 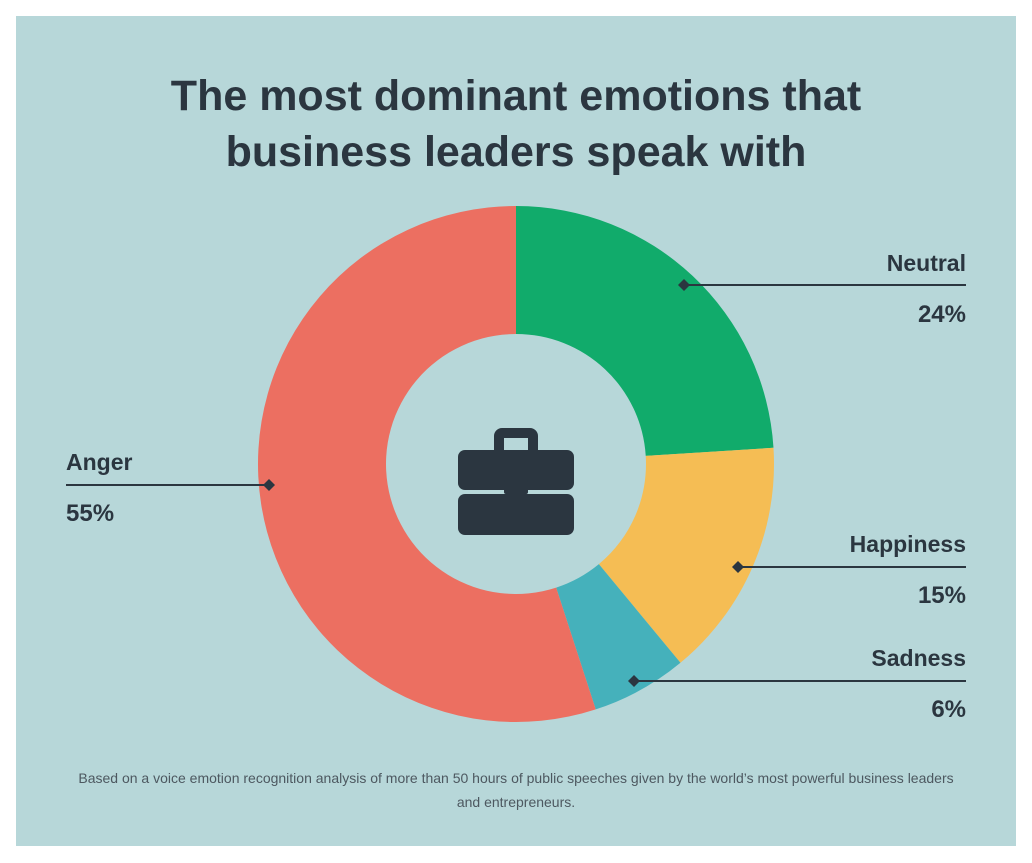 What do you see at coordinates (908, 544) in the screenshot?
I see `label-happiness: Happiness` at bounding box center [908, 544].